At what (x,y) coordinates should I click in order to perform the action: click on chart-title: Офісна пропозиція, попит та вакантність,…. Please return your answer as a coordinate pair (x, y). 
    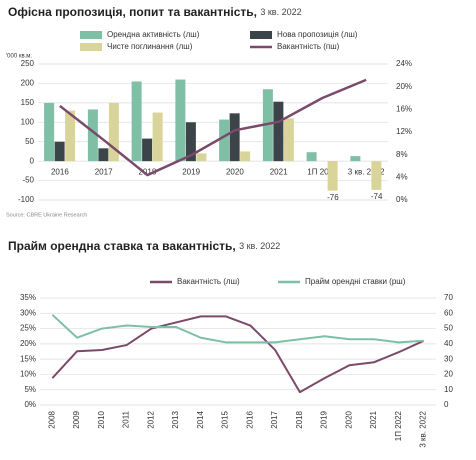
    Looking at the image, I should click on (155, 12).